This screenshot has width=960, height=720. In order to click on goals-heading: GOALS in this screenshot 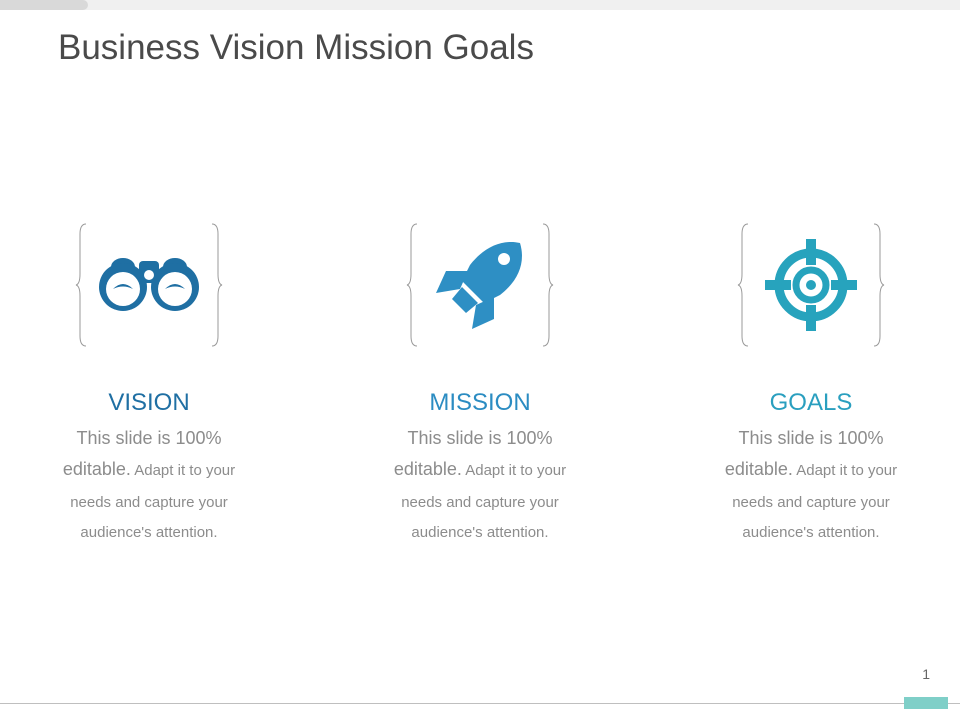, I will do `click(811, 402)`.